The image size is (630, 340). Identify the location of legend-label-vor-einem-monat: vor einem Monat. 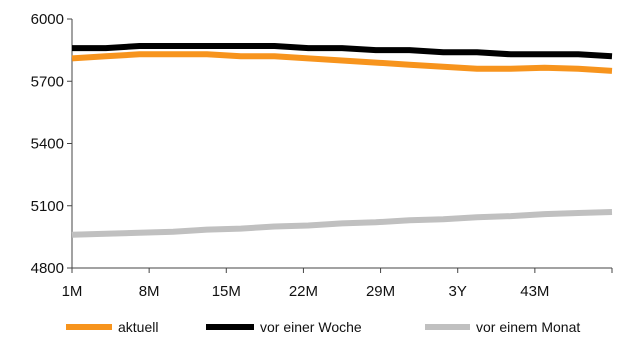
(528, 327).